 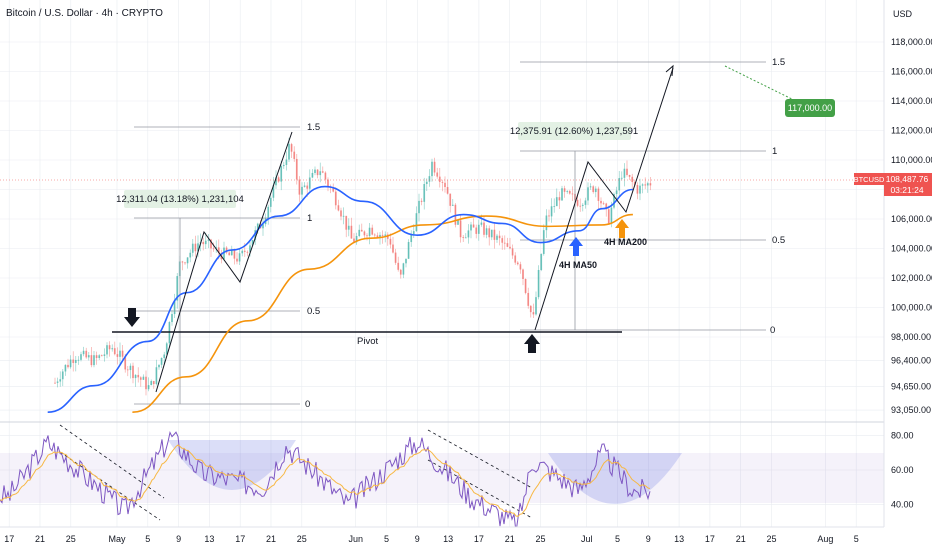 What do you see at coordinates (574, 131) in the screenshot?
I see `move2-label: 12,375.91 (12.60%) 1,237,591` at bounding box center [574, 131].